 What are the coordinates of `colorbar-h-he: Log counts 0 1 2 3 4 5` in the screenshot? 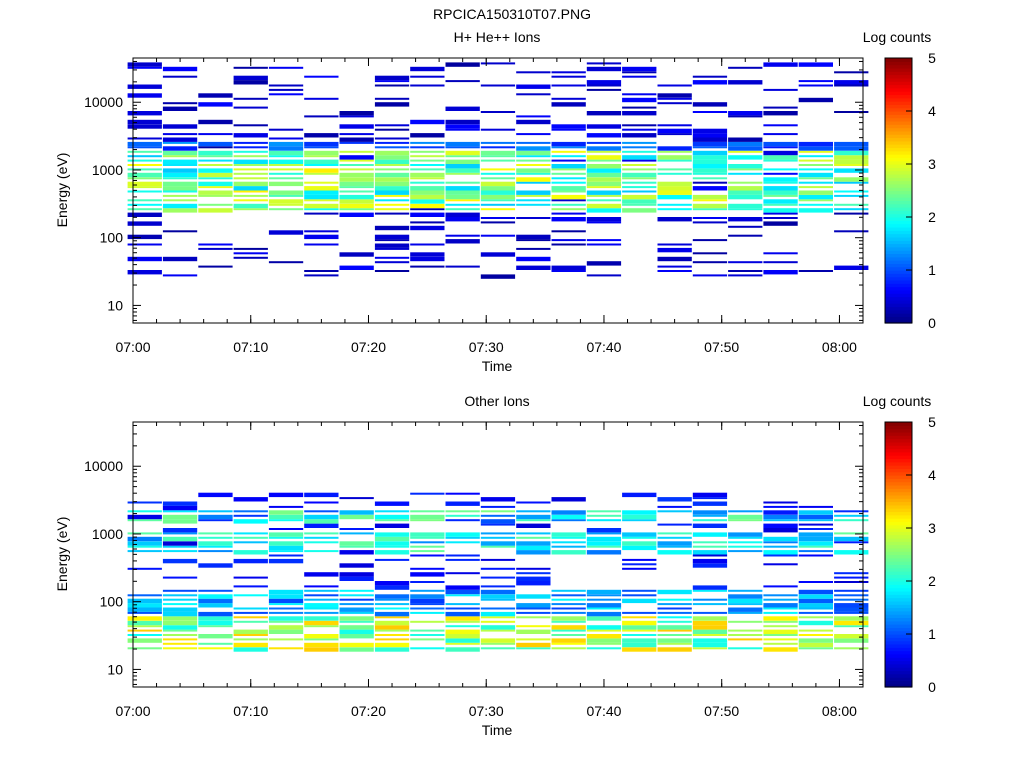 It's located at (899, 180).